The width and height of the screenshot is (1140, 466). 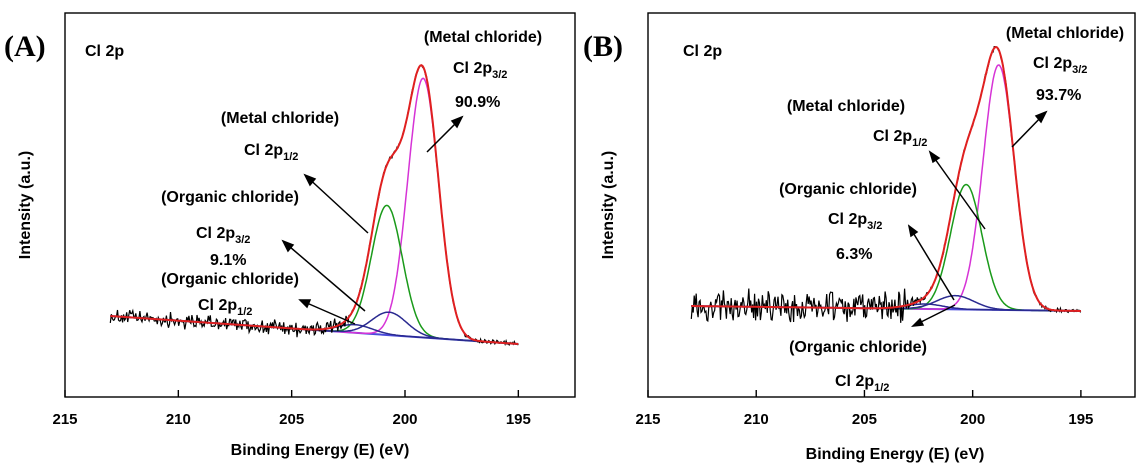 What do you see at coordinates (702, 51) in the screenshot?
I see `spectrum-label-b: Cl 2p` at bounding box center [702, 51].